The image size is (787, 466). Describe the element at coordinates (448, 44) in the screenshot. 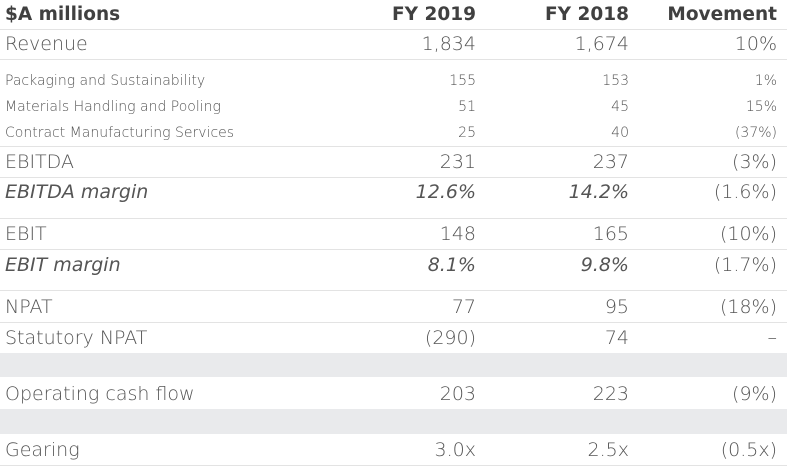

I see `fy2019-value: 1,834` at that location.